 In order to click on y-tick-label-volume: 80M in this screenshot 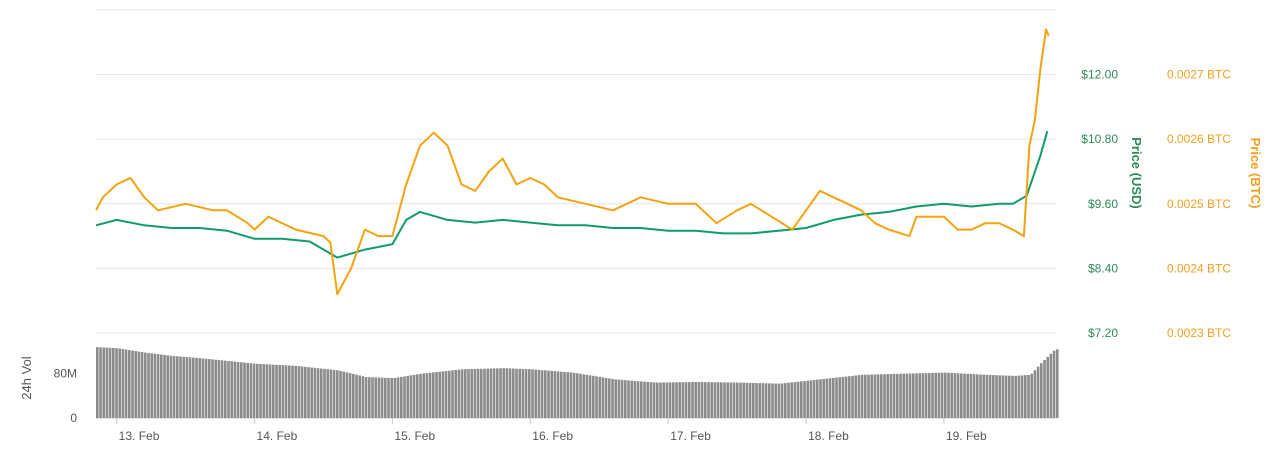, I will do `click(65, 374)`.